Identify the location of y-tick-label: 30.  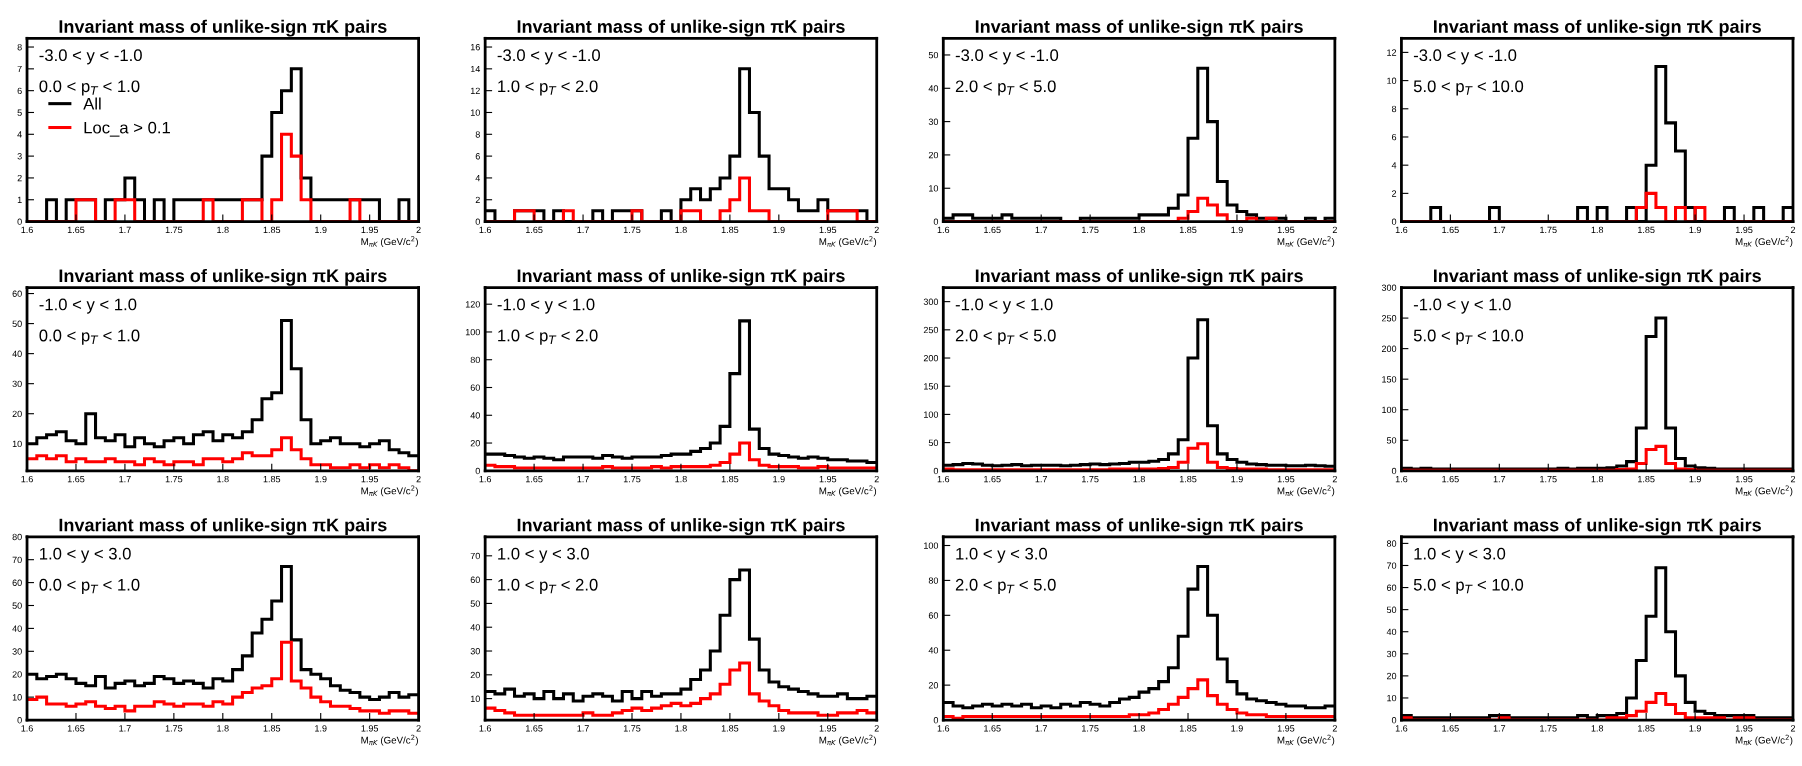
(17, 651).